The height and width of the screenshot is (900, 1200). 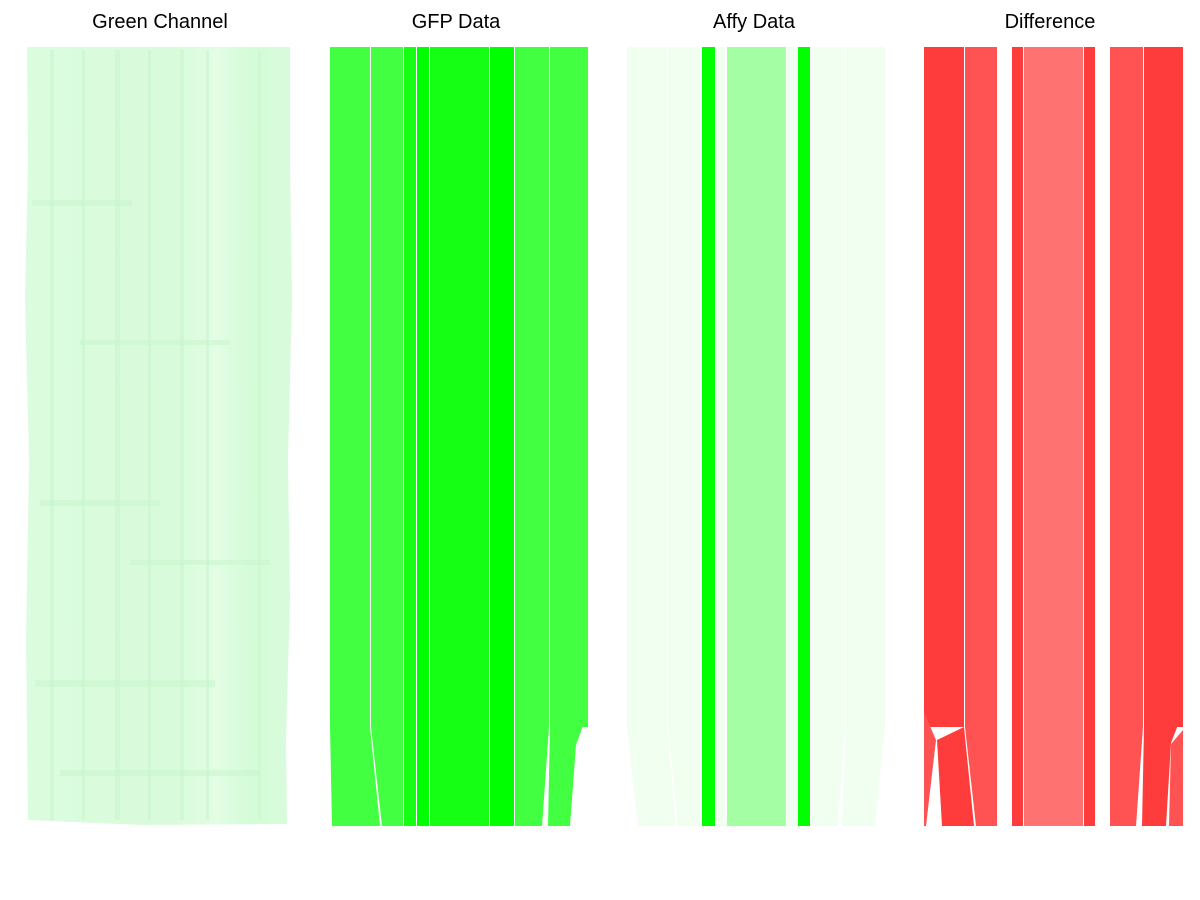 I want to click on panel-title-gfp-data: GFP Data, so click(x=456, y=22).